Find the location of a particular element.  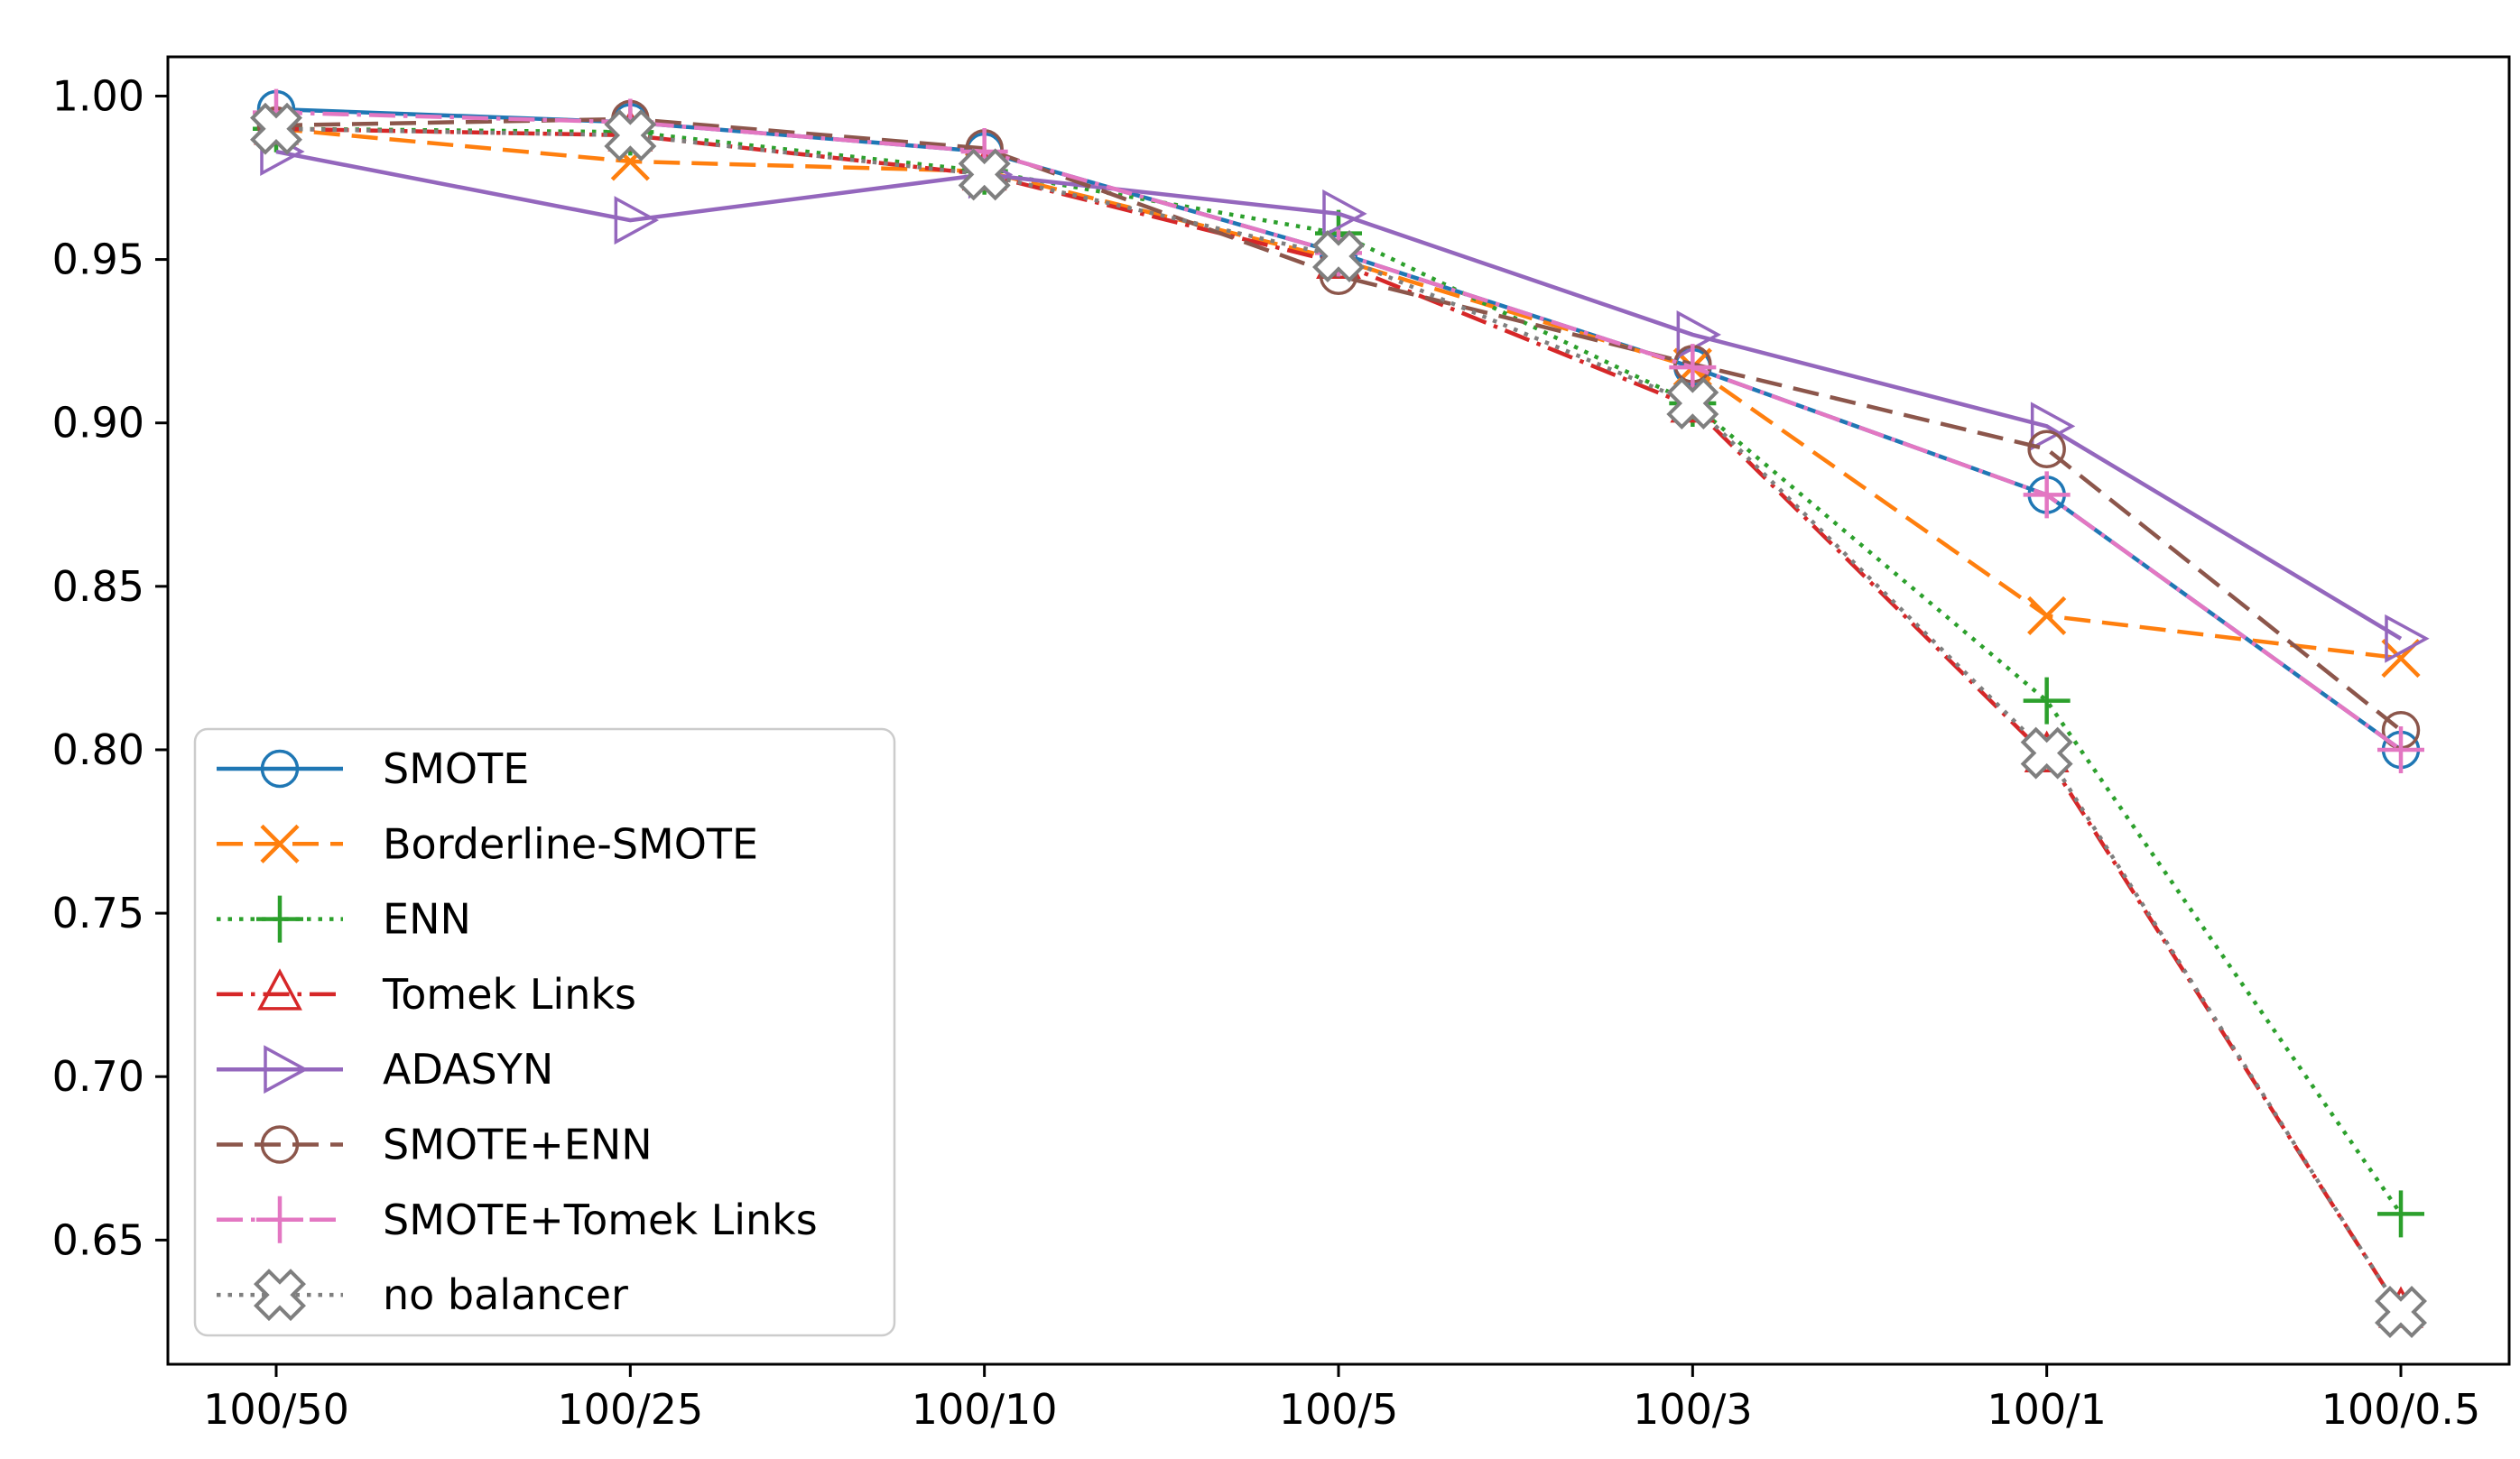

x-tick-label: 100/0.5 is located at coordinates (2401, 1409).